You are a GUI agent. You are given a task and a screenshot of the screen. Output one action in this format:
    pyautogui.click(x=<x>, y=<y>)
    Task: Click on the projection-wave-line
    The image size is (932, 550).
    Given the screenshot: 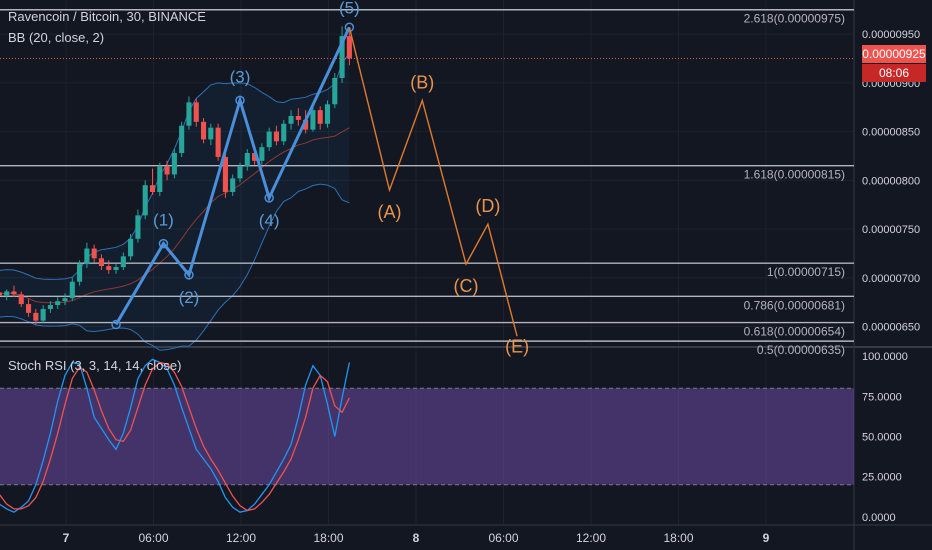 What is the action you would take?
    pyautogui.click(x=433, y=182)
    